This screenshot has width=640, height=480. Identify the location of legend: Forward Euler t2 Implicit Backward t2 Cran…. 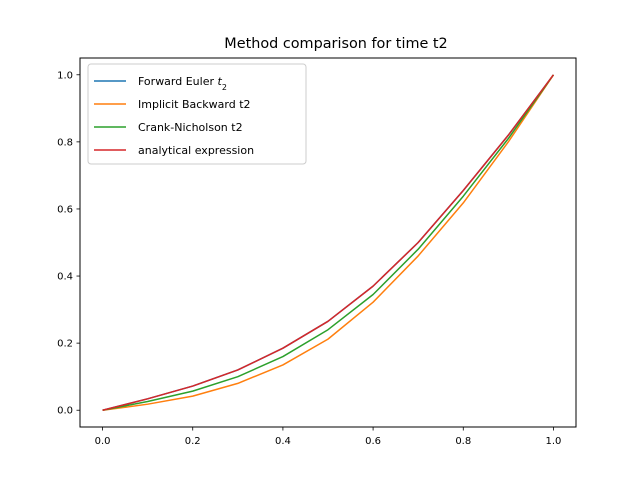
(197, 114).